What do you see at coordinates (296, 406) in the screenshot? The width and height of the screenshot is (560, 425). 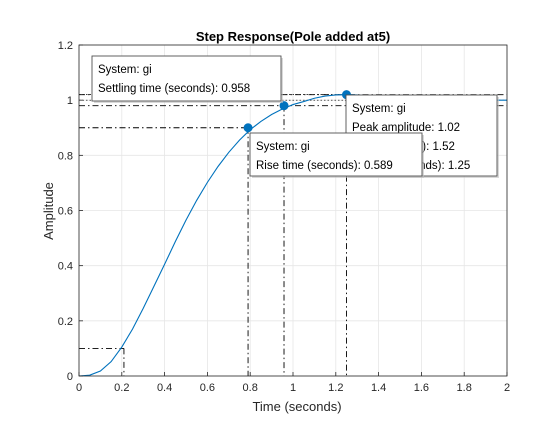 I see `x-axis-label: Time (seconds)` at bounding box center [296, 406].